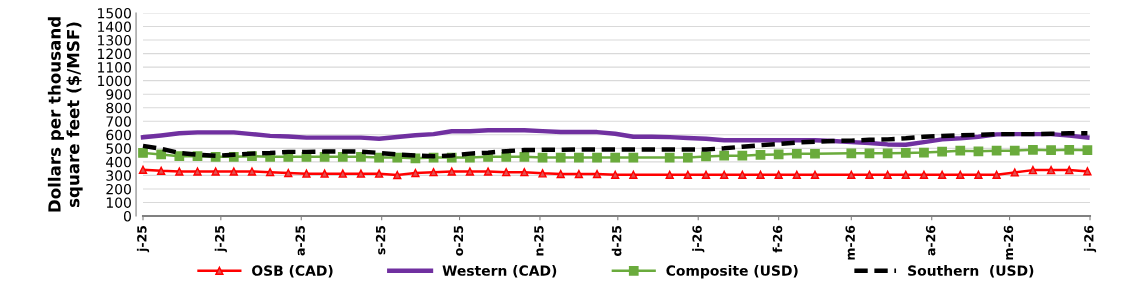 Image resolution: width=1140 pixels, height=295 pixels. I want to click on y-tick-label: 700, so click(118, 121).